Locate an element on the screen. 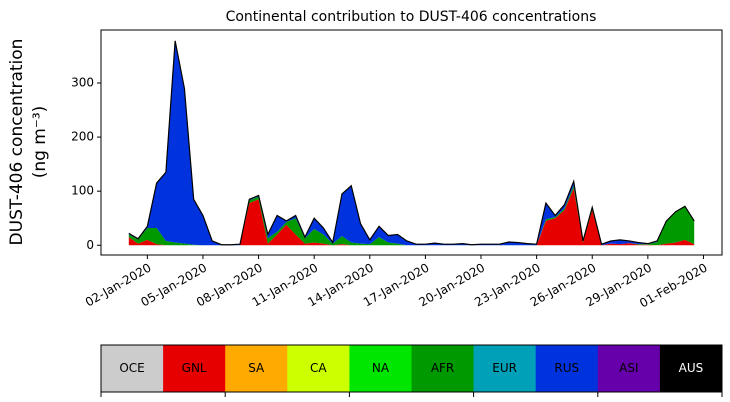 The height and width of the screenshot is (402, 730). y-tick-label: 200 is located at coordinates (82, 137).